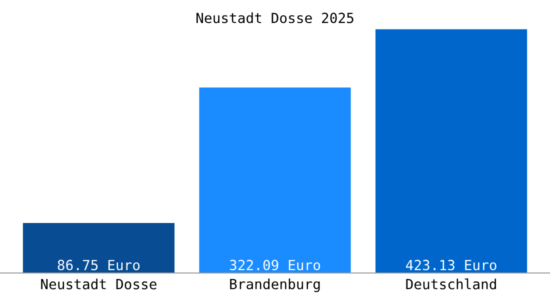  Describe the element at coordinates (451, 265) in the screenshot. I see `data-label: 423.13 Euro` at that location.